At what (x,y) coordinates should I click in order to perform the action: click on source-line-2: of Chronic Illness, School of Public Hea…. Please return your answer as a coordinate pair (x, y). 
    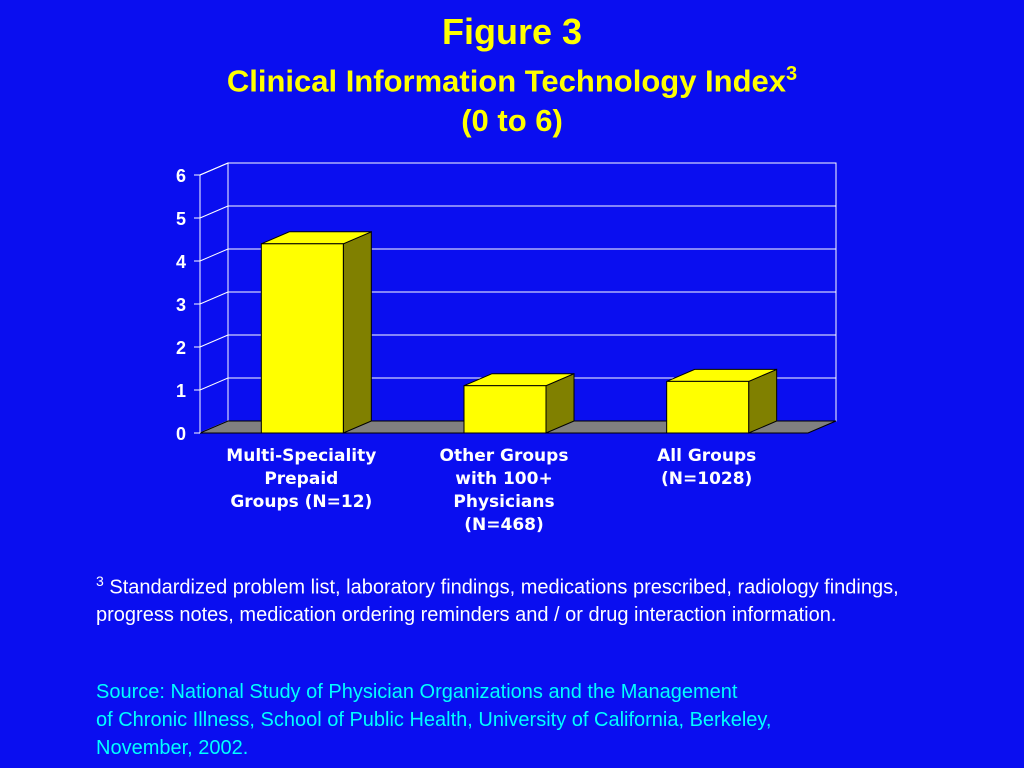
    Looking at the image, I should click on (434, 720).